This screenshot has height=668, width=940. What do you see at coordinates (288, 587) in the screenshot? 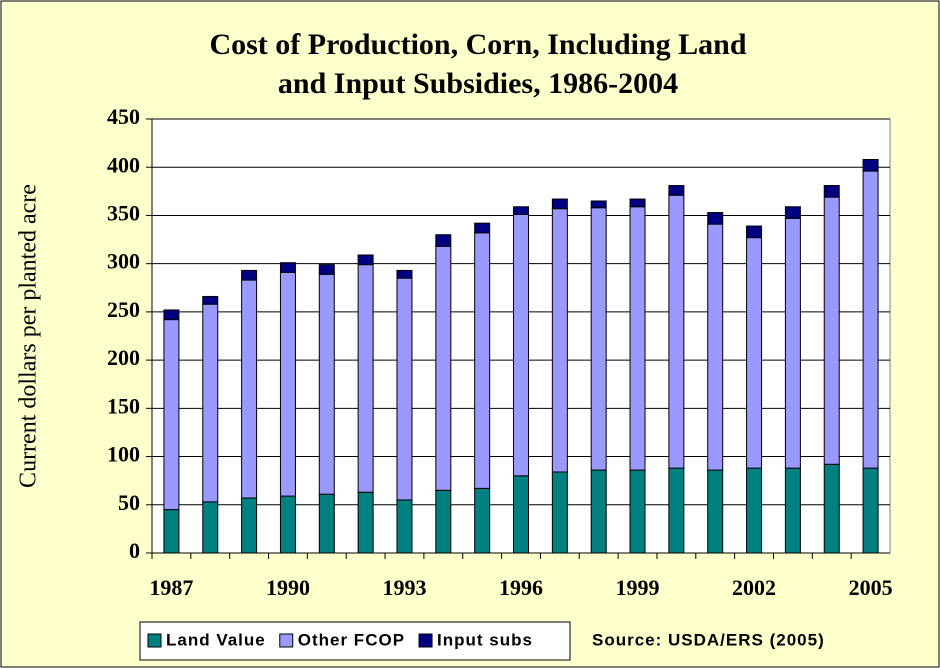
I see `x-tick-label: 1990` at bounding box center [288, 587].